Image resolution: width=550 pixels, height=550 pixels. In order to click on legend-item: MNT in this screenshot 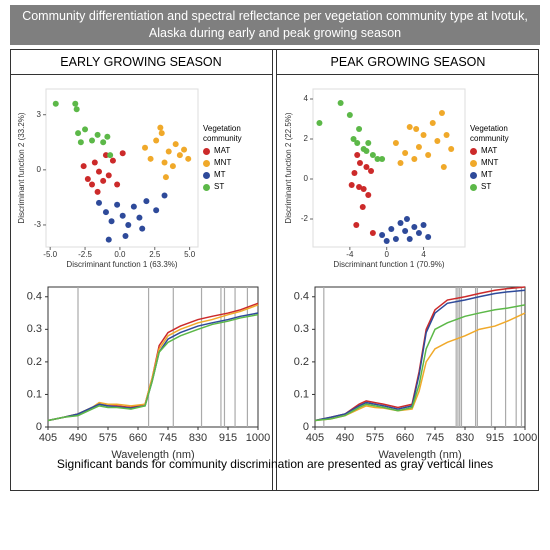, I will do `click(236, 163)`.